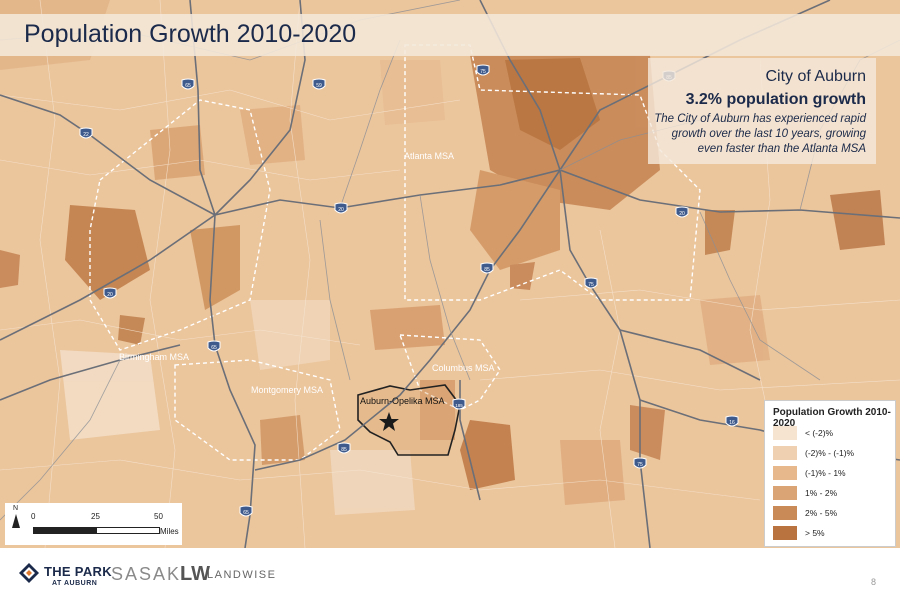 This screenshot has height=600, width=900. What do you see at coordinates (463, 368) in the screenshot?
I see `msa-label-columbus: Columbus MSA` at bounding box center [463, 368].